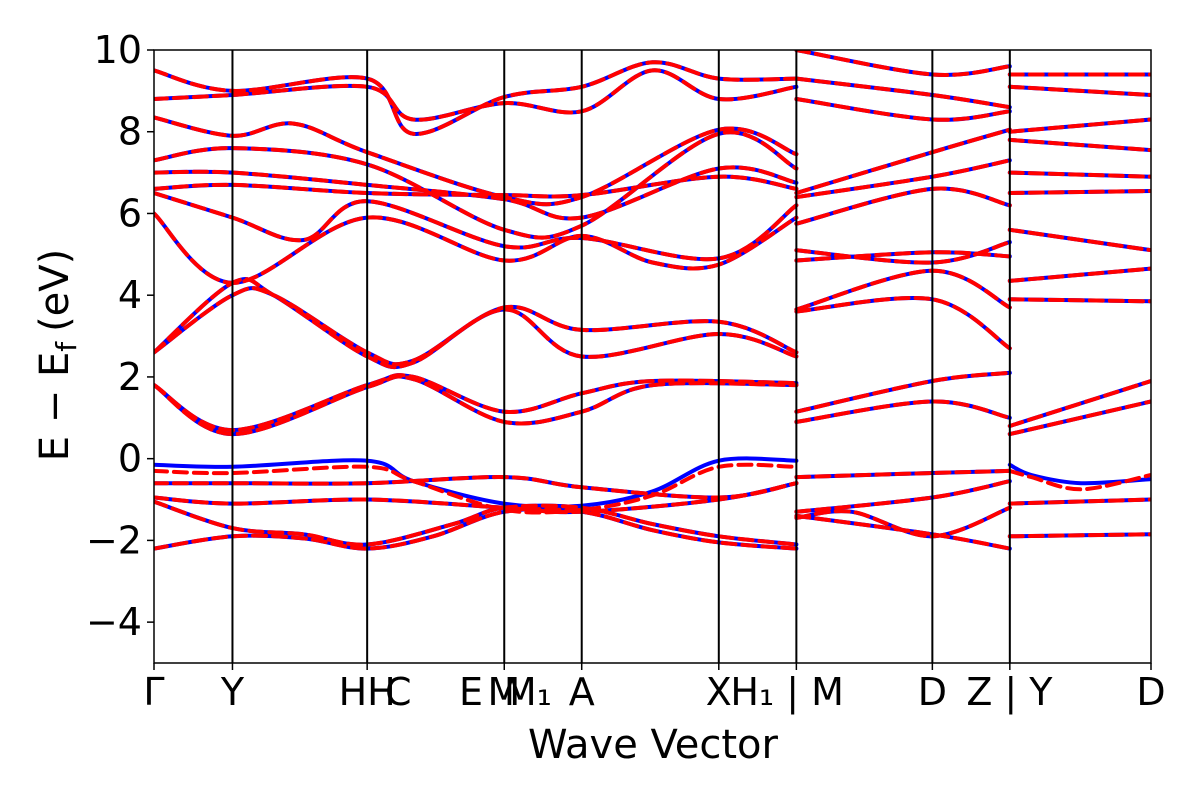  Describe the element at coordinates (787, 692) in the screenshot. I see `x-tick-label: H₁ | M` at that location.